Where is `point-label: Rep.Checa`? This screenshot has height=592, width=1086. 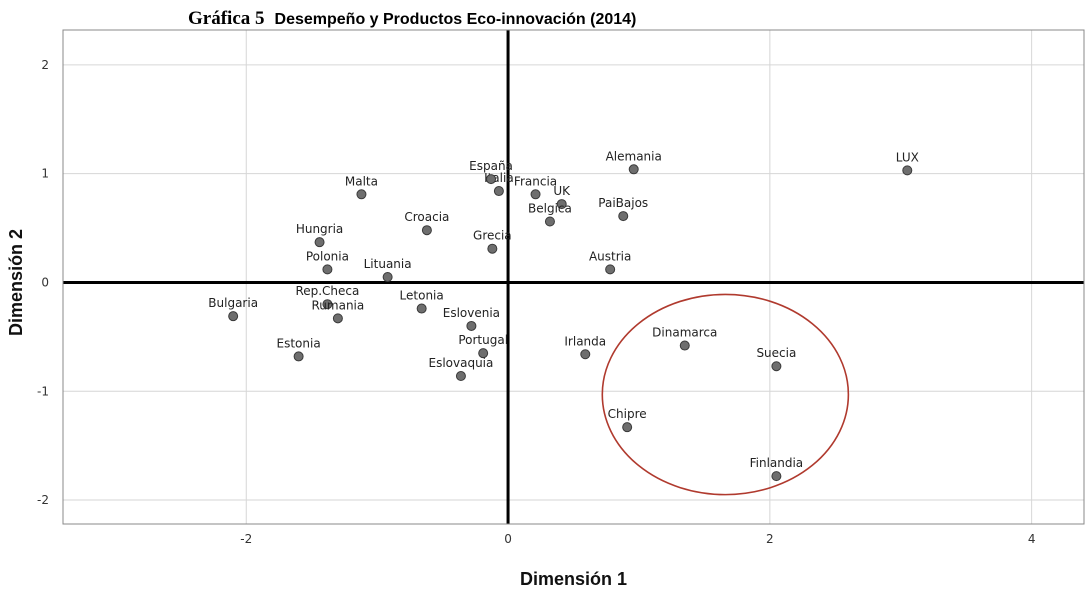 point-label: Rep.Checa is located at coordinates (327, 291).